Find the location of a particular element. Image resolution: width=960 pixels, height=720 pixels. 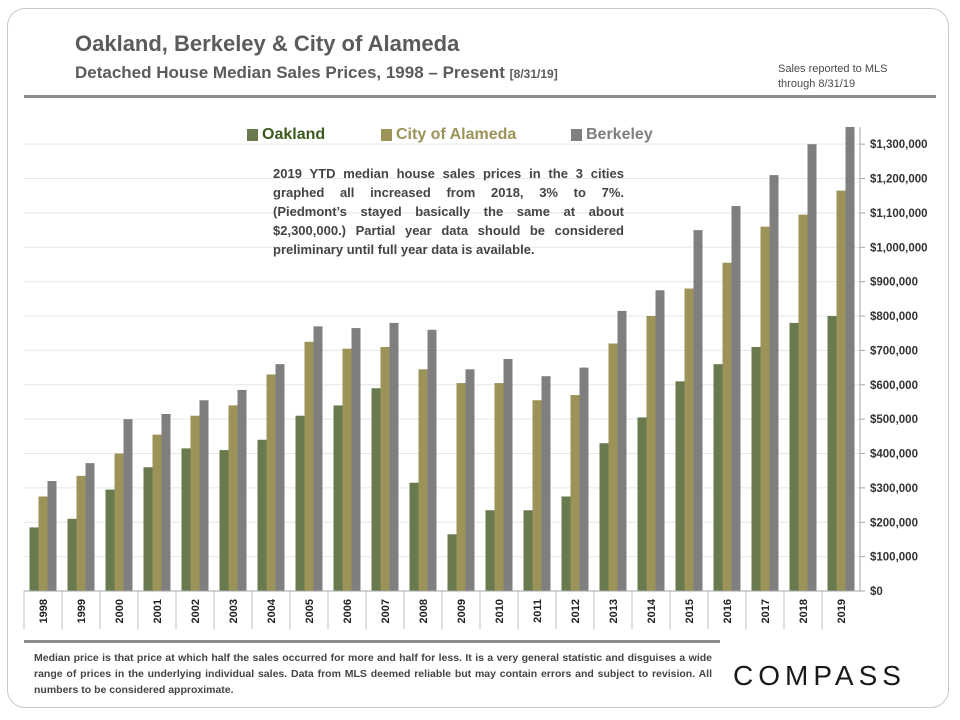

x-tick-label: 2005 is located at coordinates (310, 611).